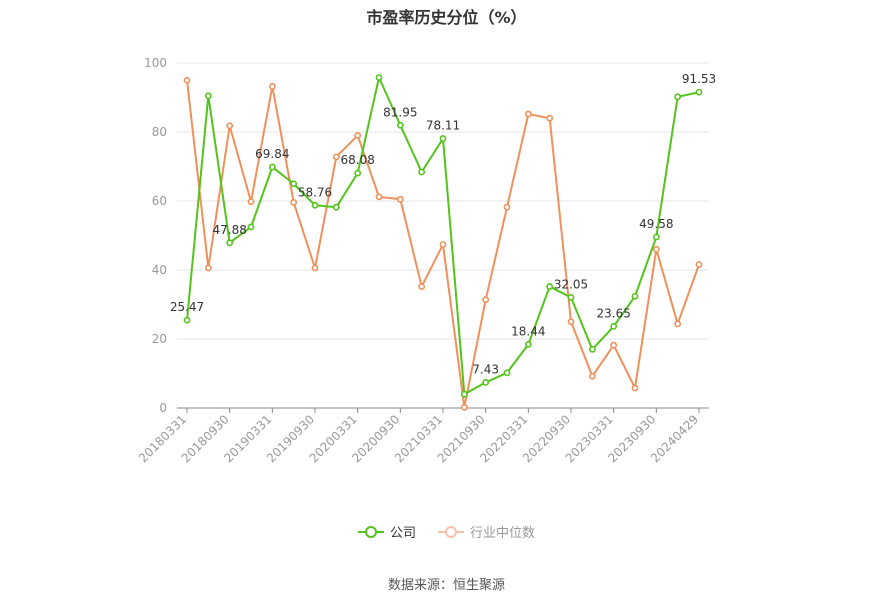  What do you see at coordinates (315, 192) in the screenshot?
I see `data-label: 58.76` at bounding box center [315, 192].